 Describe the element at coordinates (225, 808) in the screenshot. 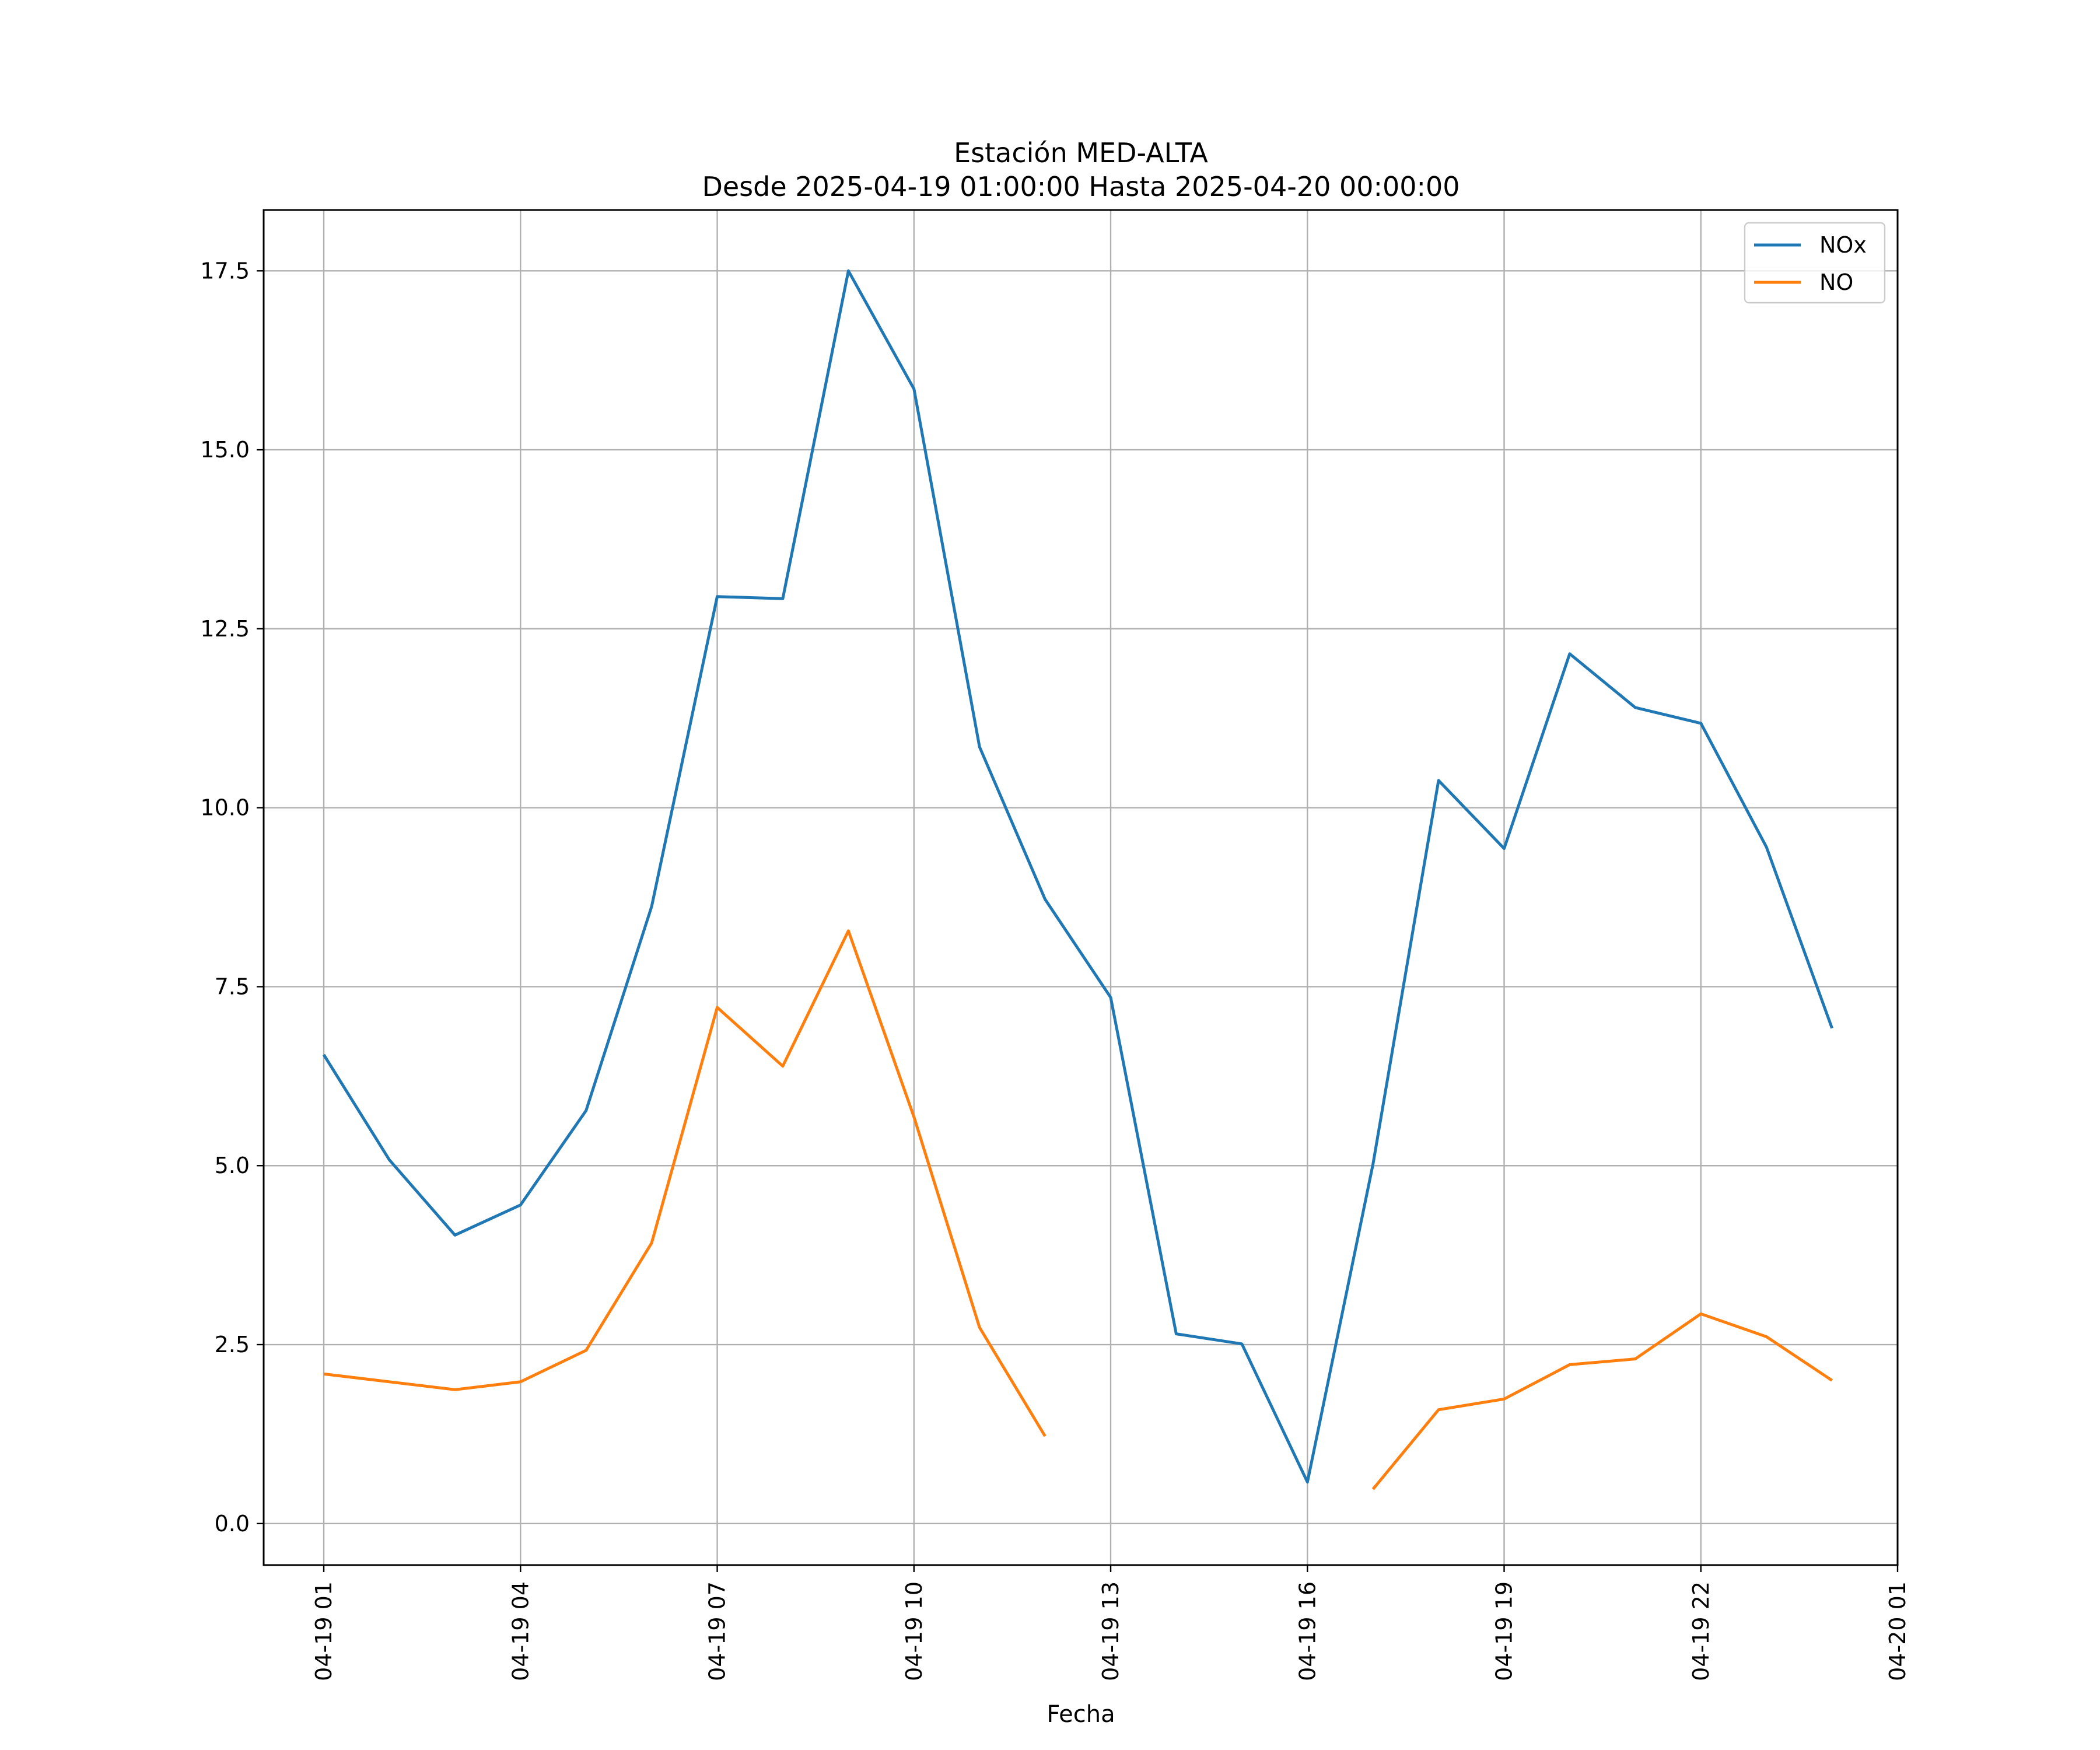

I see `y-tick-label: 10.0` at that location.